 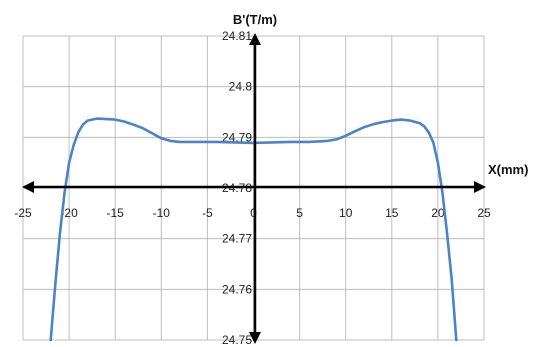 I want to click on x-tick-label: 10, so click(x=346, y=213).